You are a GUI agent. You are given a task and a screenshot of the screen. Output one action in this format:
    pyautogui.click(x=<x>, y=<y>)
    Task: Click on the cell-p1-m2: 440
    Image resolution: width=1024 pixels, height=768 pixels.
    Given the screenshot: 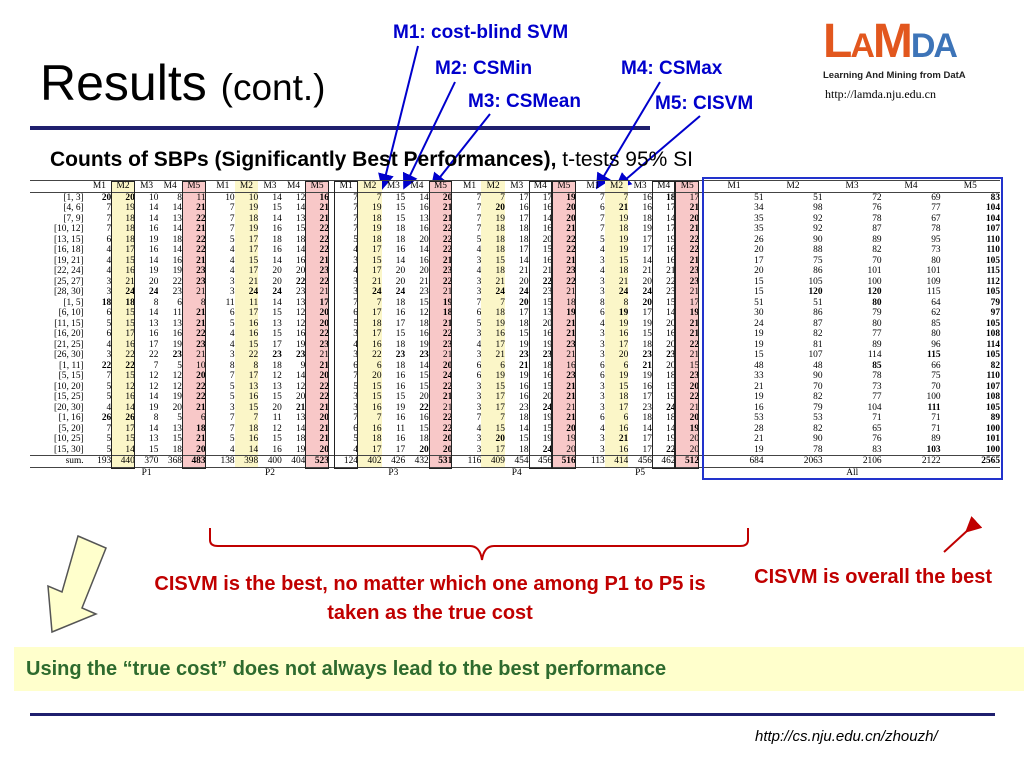 What is the action you would take?
    pyautogui.click(x=123, y=461)
    